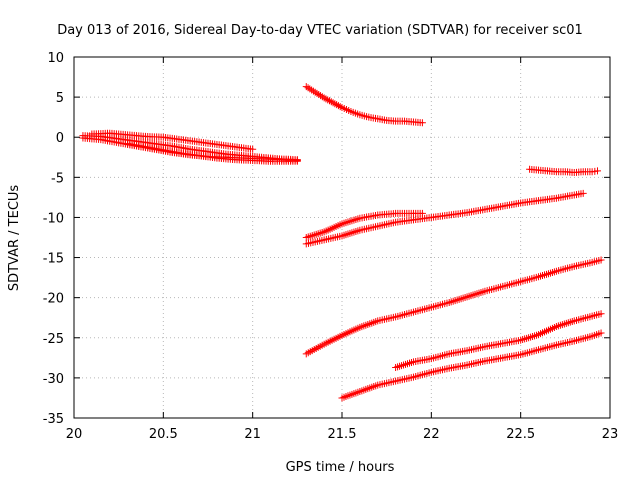 The image size is (640, 480). Describe the element at coordinates (60, 138) in the screenshot. I see `y-tick-label: 0` at that location.